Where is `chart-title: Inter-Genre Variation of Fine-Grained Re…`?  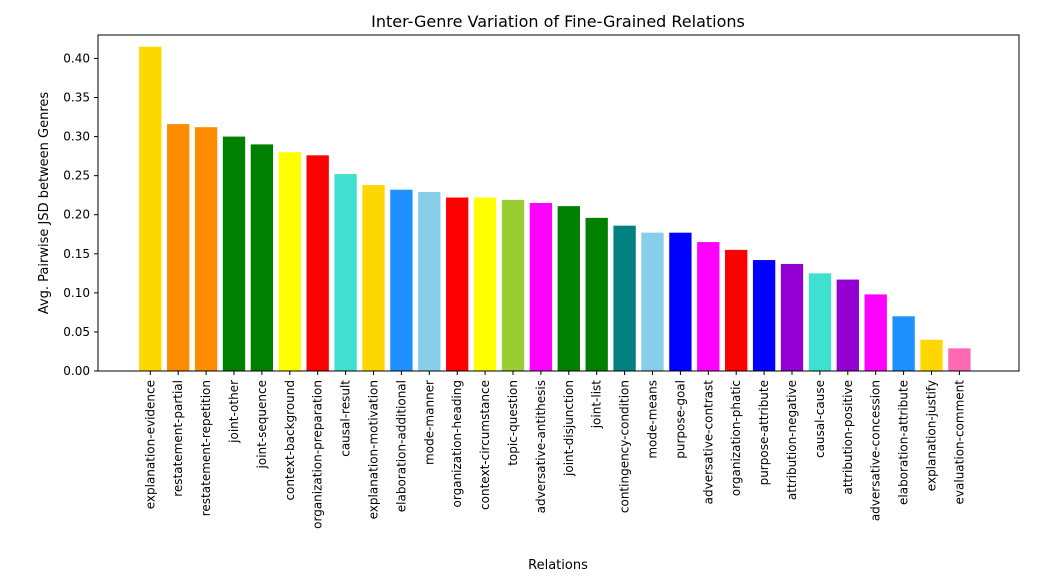 chart-title: Inter-Genre Variation of Fine-Grained Re… is located at coordinates (558, 21).